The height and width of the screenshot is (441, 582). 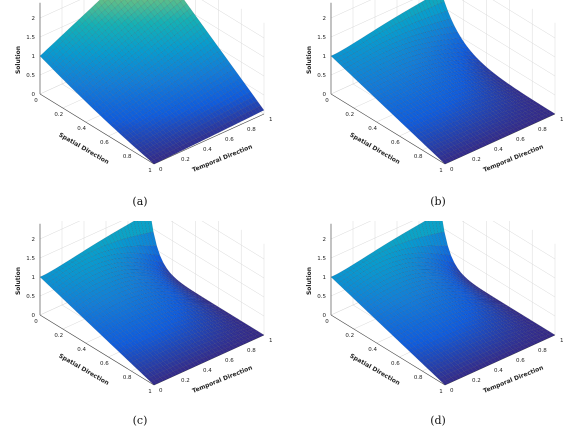 I want to click on caption-d: (d), so click(x=438, y=420).